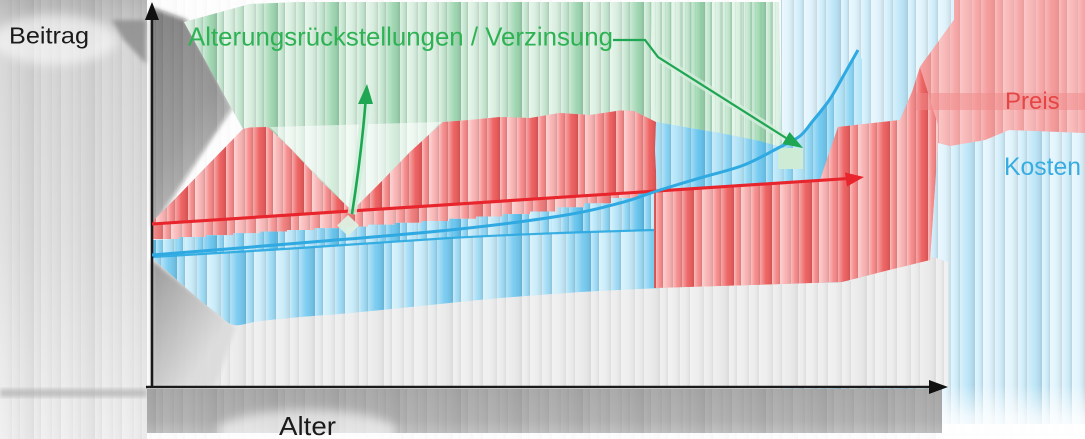 This screenshot has height=439, width=1085. I want to click on svg-text: Beitrag, so click(49, 36).